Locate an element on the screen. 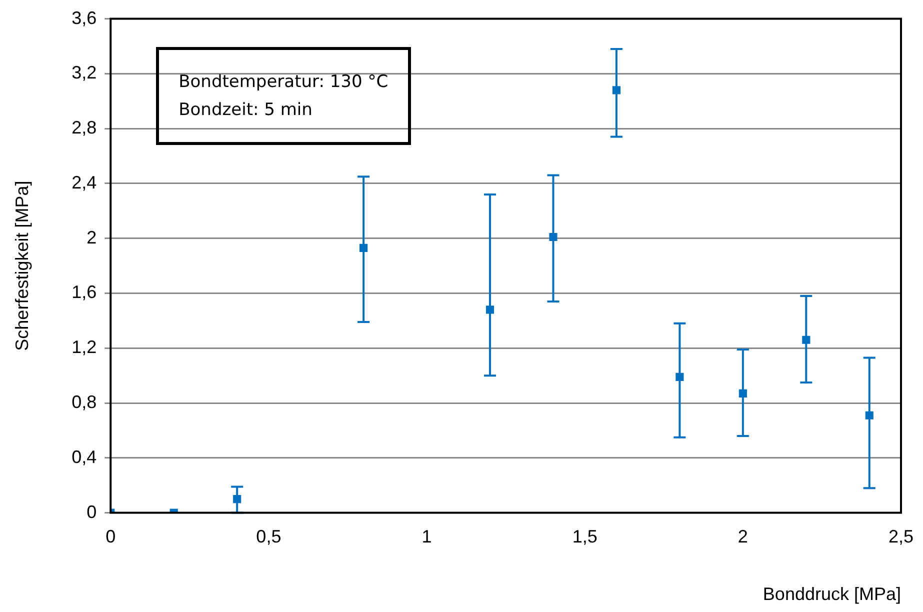 The image size is (923, 612). y-tick-label: 2 is located at coordinates (91, 237).